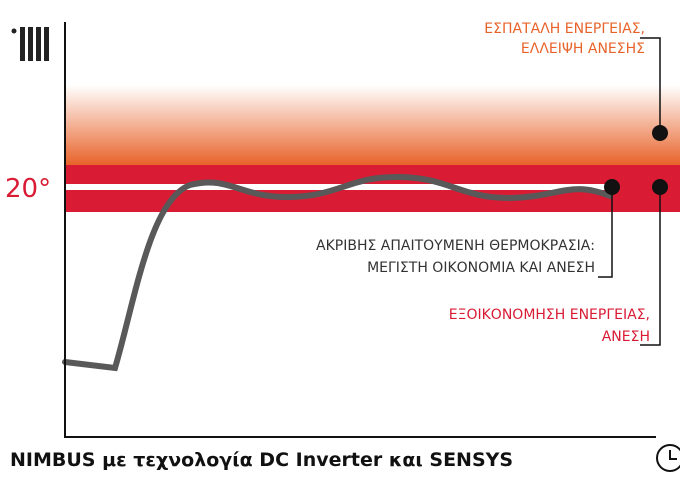 This screenshot has height=481, width=680. What do you see at coordinates (28, 189) in the screenshot?
I see `setpoint-label: 20°` at bounding box center [28, 189].